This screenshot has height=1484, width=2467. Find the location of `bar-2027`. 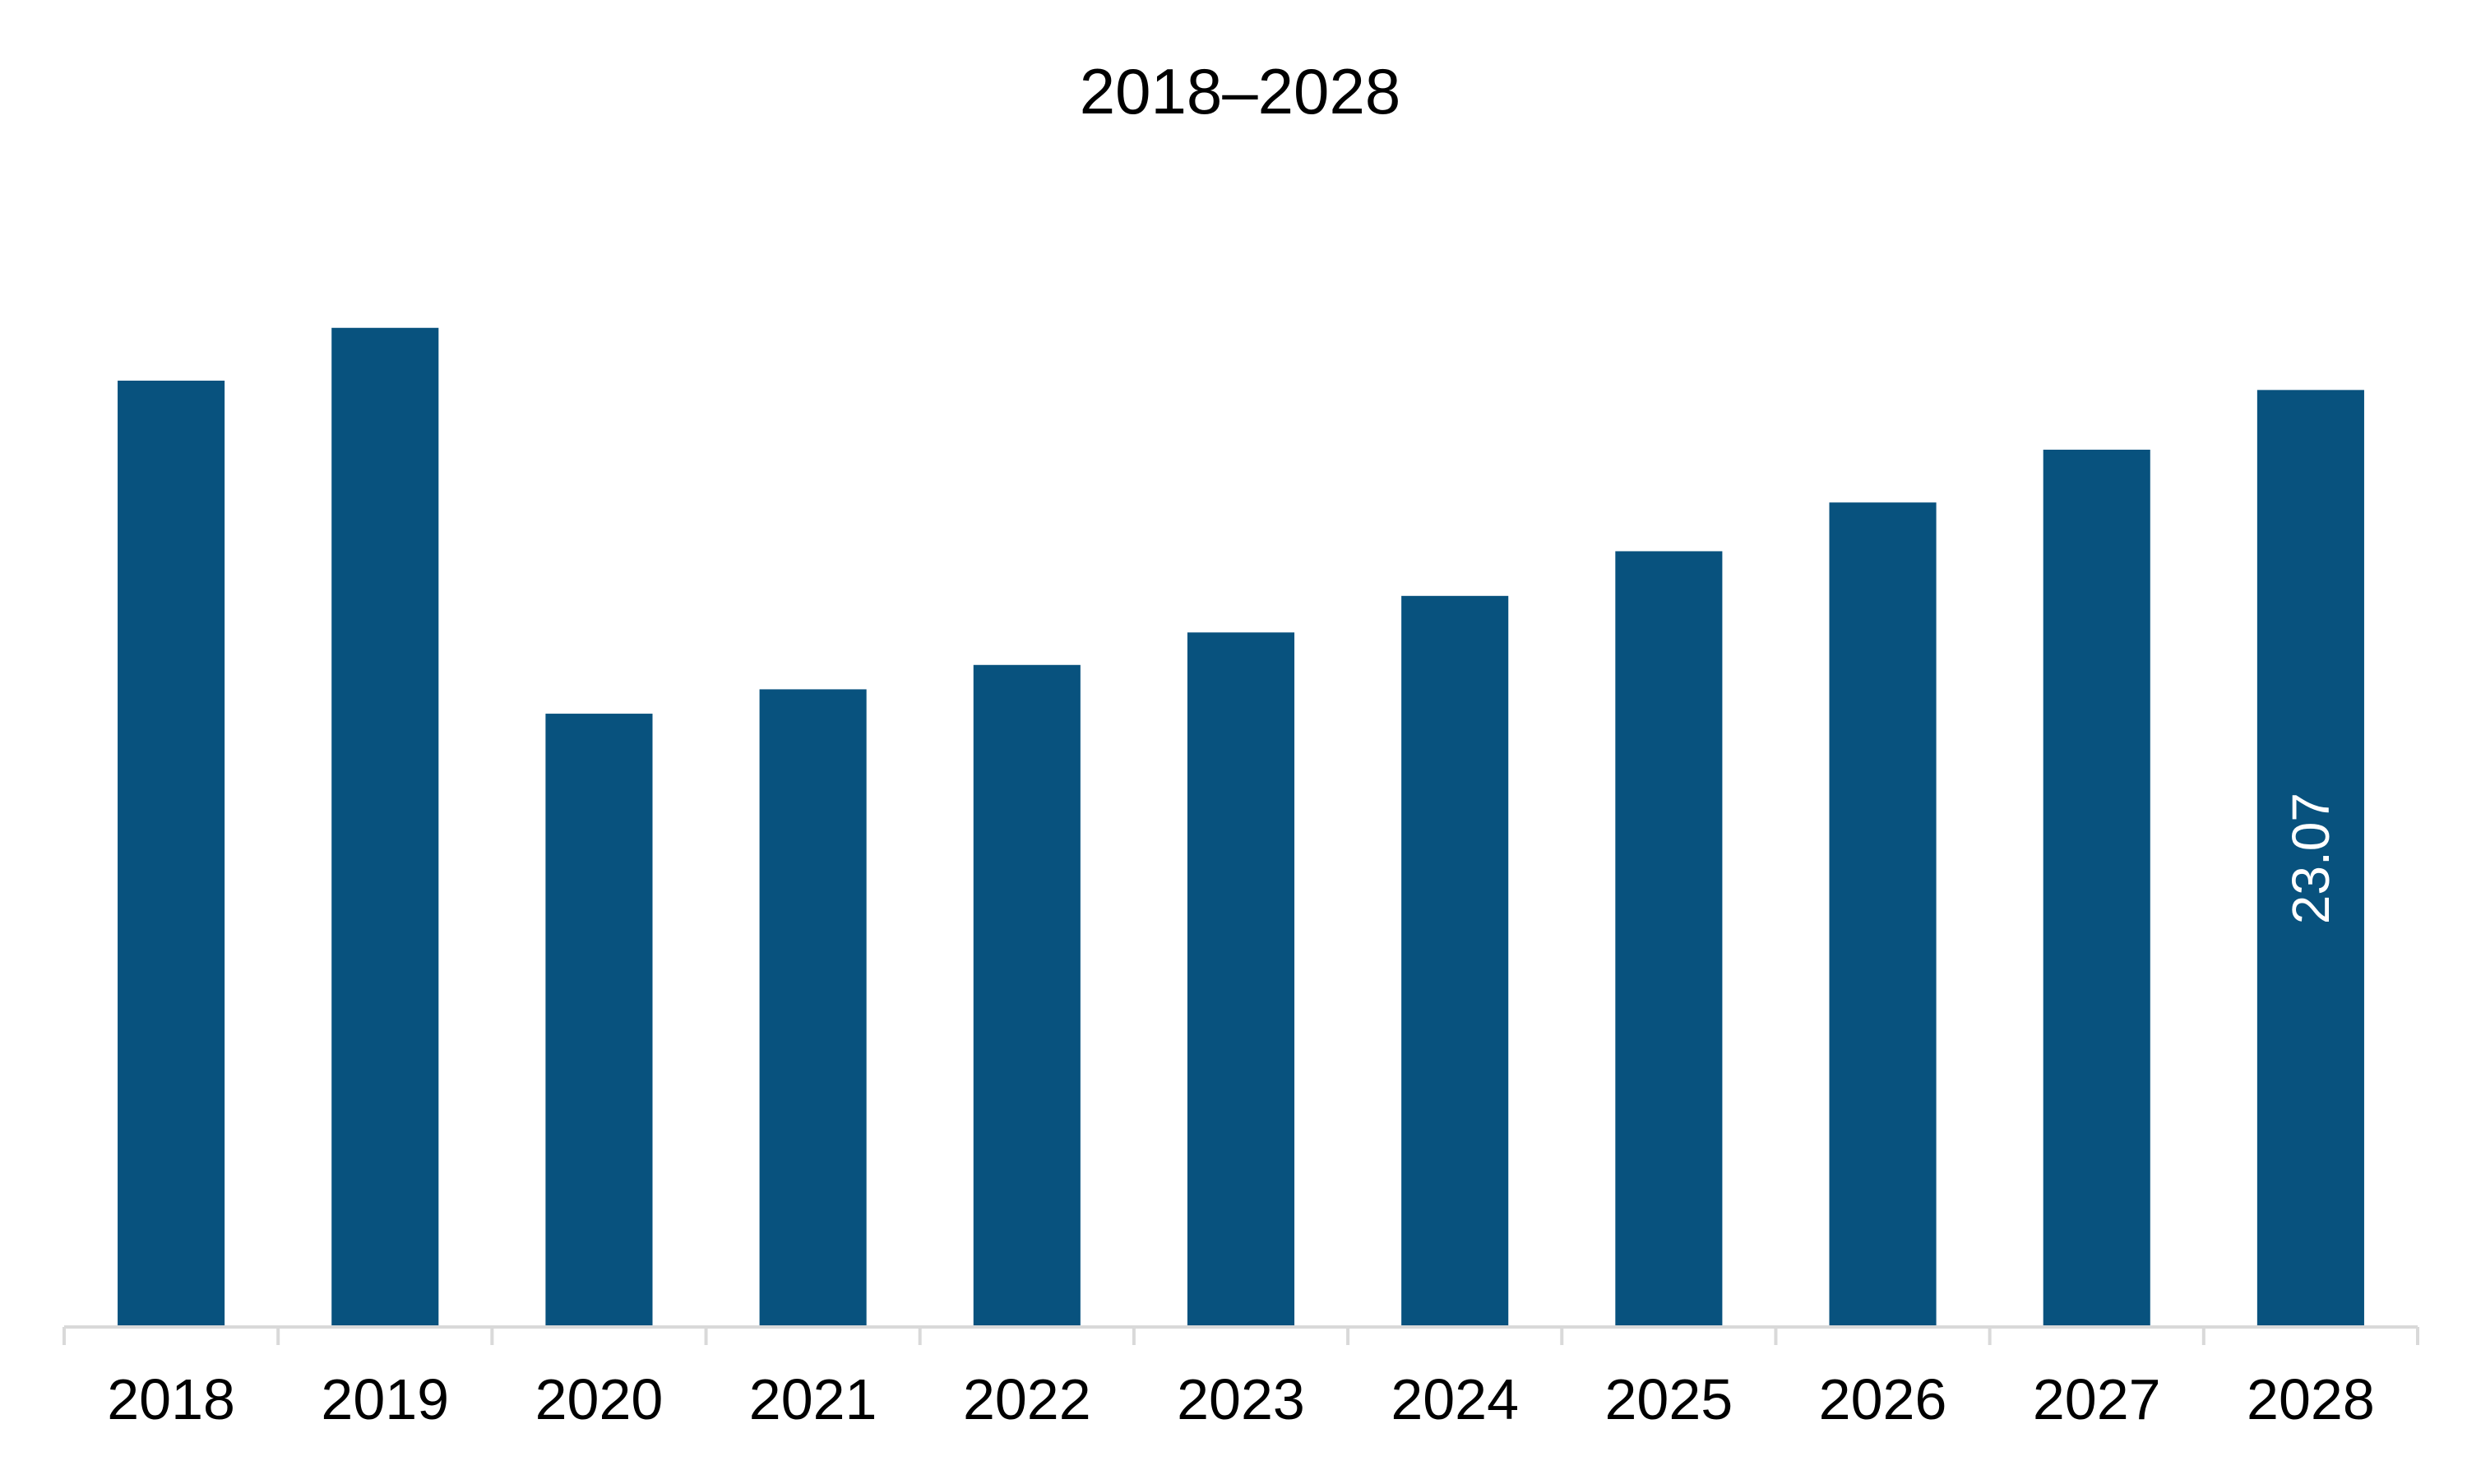

bar-2027 is located at coordinates (2097, 889).